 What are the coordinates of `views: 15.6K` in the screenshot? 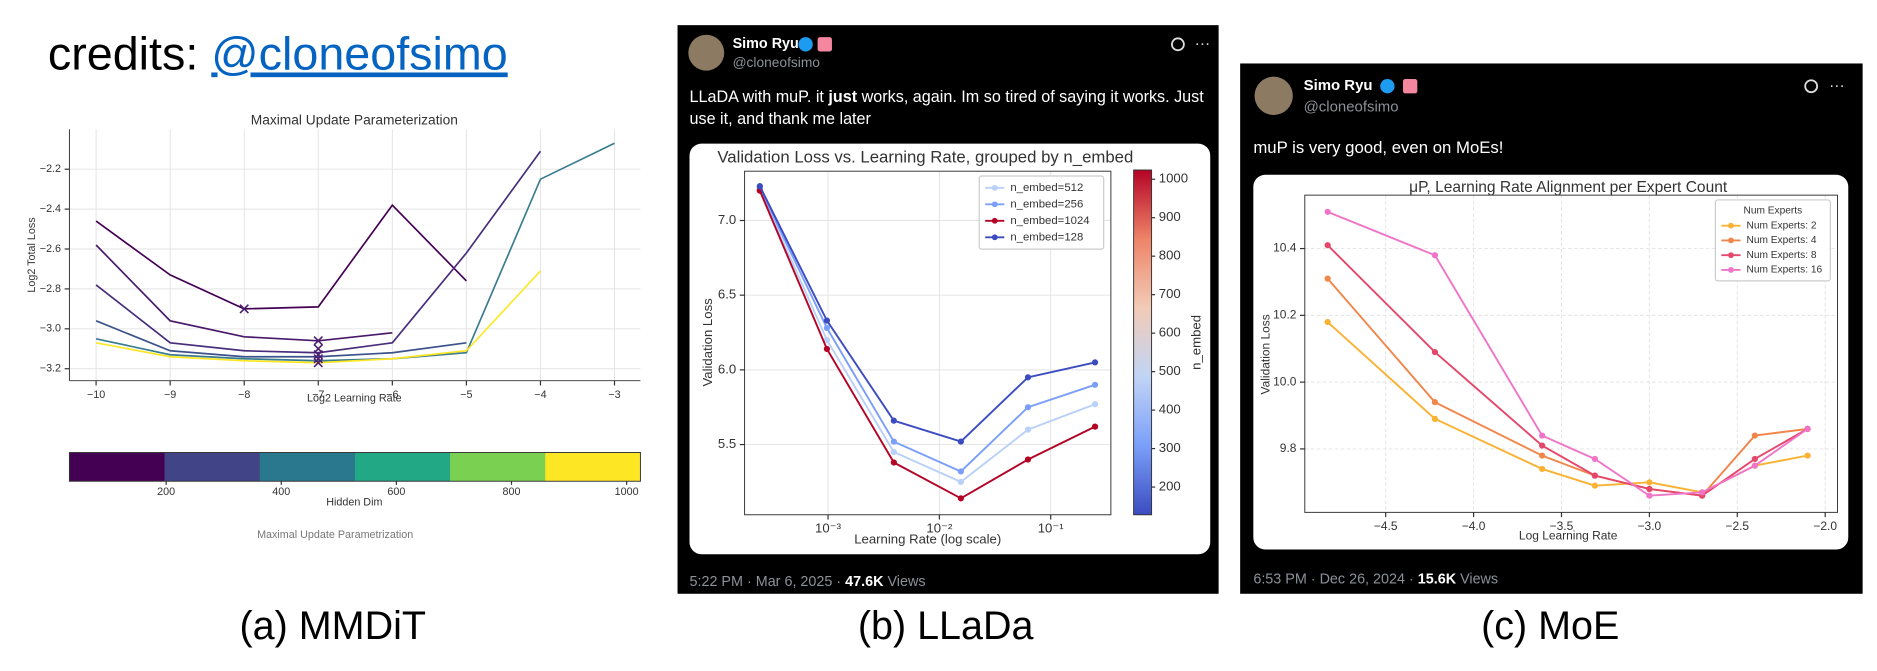 It's located at (1437, 579).